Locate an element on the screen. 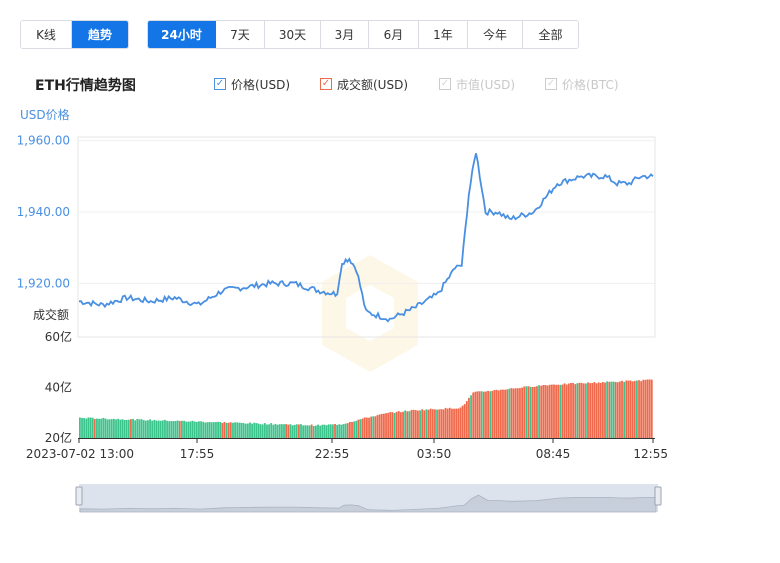  volume-tick-label: 60亿 is located at coordinates (58, 336).